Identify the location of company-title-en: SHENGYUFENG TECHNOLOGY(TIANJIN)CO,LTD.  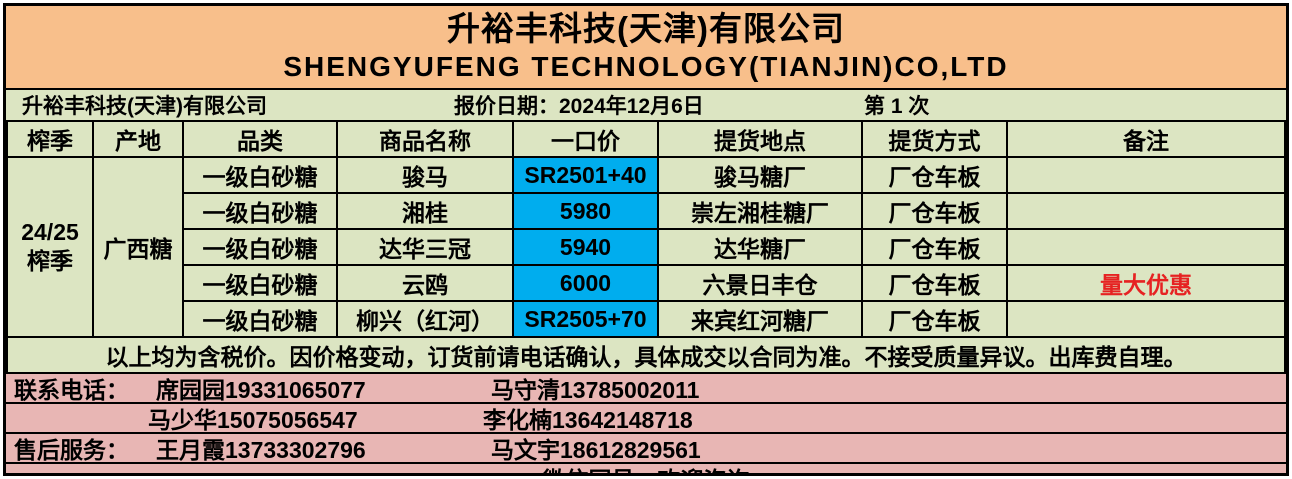
(646, 66).